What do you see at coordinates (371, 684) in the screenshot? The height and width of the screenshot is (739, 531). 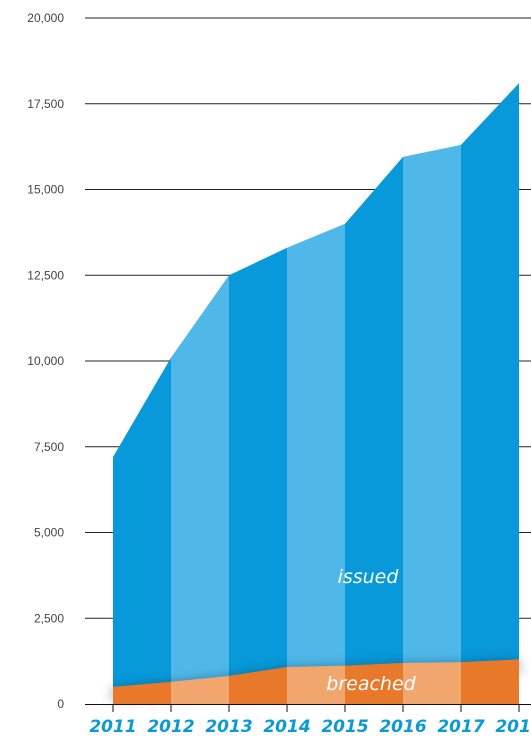 I see `series-label-breached: breached` at bounding box center [371, 684].